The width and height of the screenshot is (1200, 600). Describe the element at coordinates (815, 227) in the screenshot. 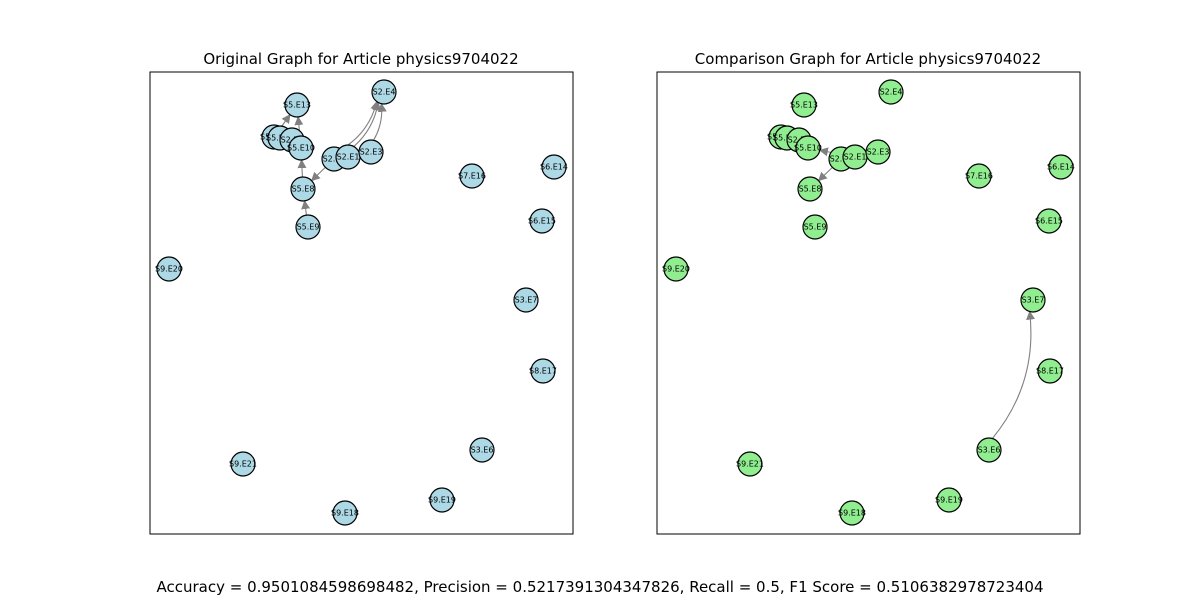

I see `node-label: S5.E9` at that location.